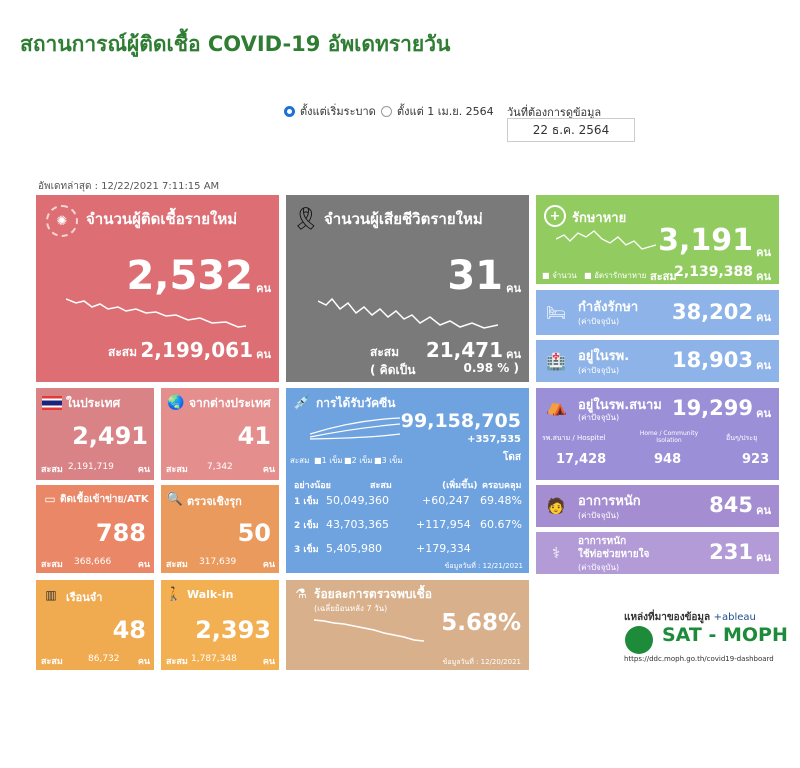 The height and width of the screenshot is (768, 800). Describe the element at coordinates (657, 312) in the screenshot. I see `treating-card: 🛏 กำลังรักษา (ค่าปัจจุบัน) 38,202 คน` at that location.